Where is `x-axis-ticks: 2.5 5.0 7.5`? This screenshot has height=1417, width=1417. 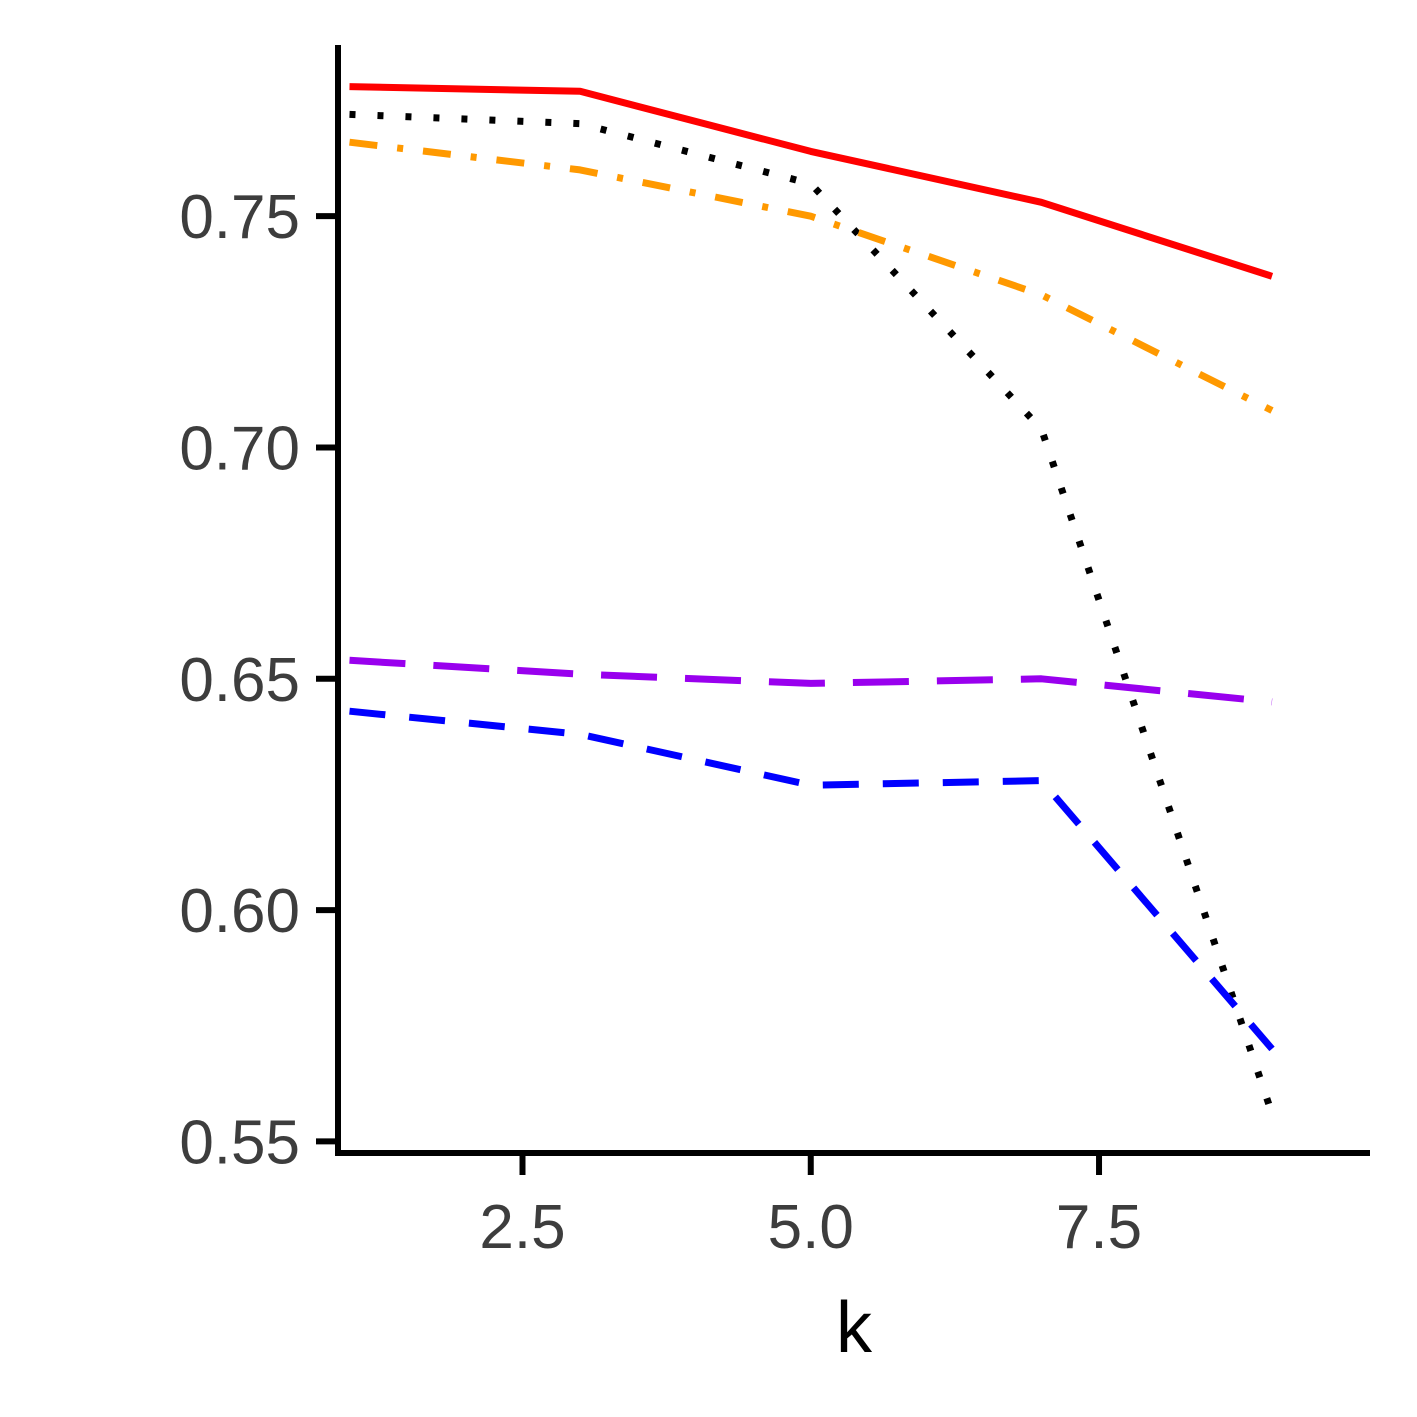
x-axis-ticks: 2.5 5.0 7.5 is located at coordinates (810, 1207).